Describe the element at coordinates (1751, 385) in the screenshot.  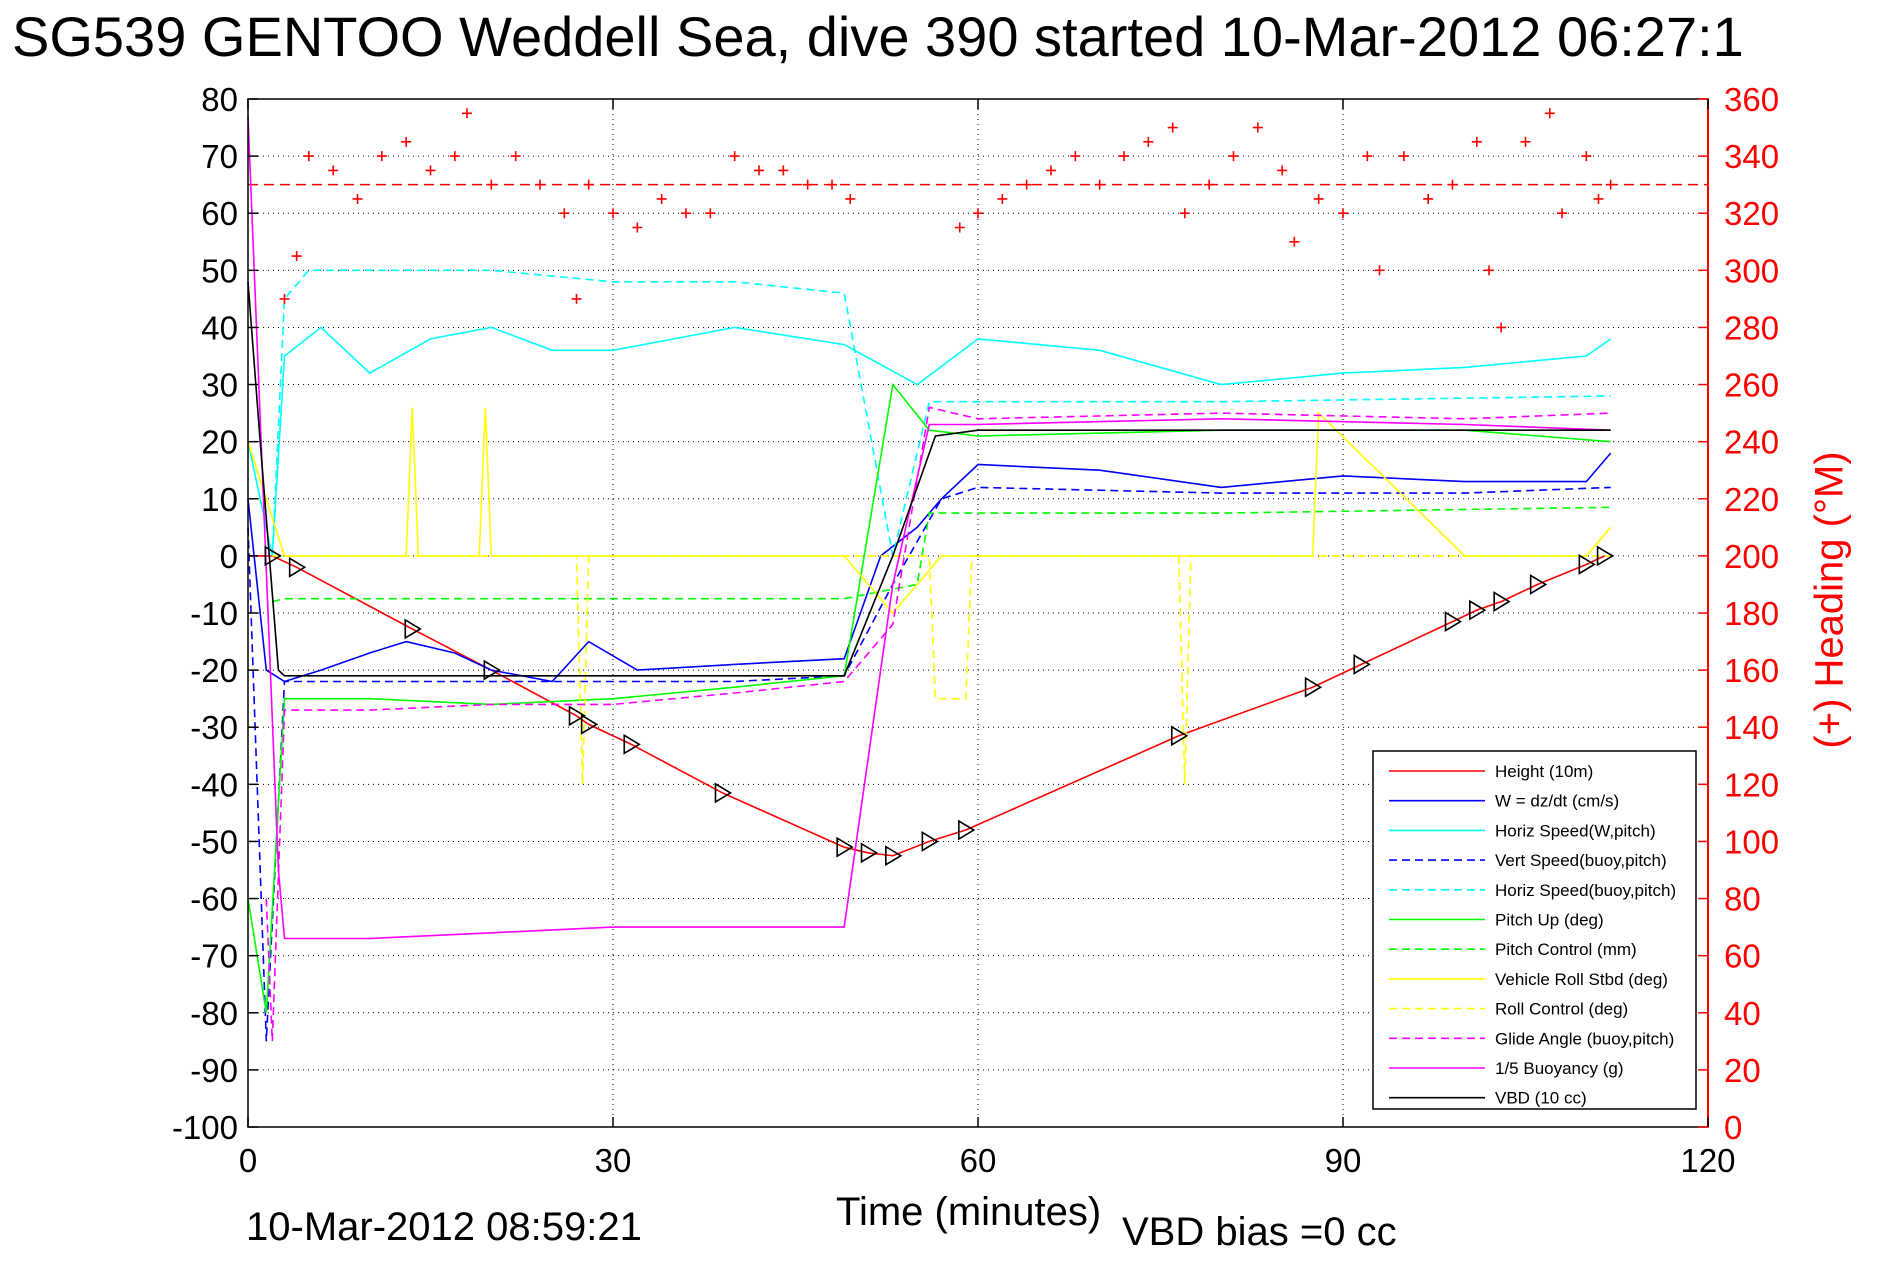
I see `right-y-tick-label: 260` at that location.